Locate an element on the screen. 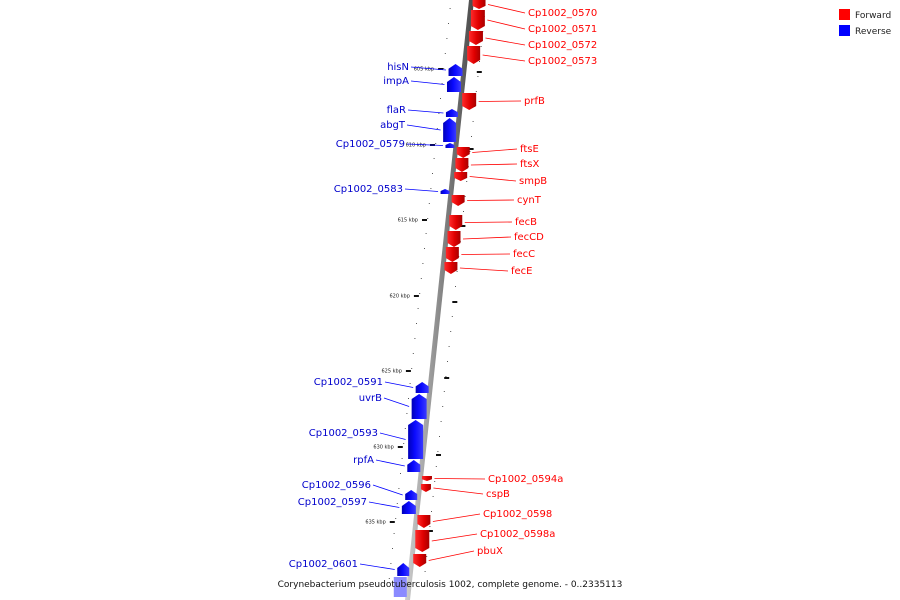  forward-gene-label: smpB is located at coordinates (533, 181).